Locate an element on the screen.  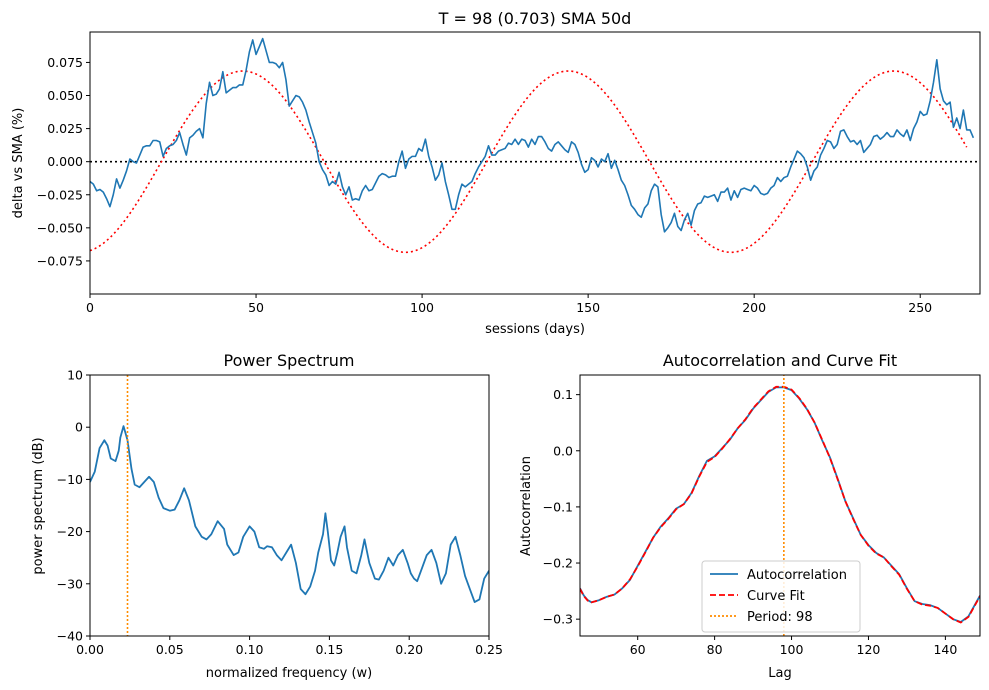
legend-label-curve-fit: Curve Fit is located at coordinates (776, 596).